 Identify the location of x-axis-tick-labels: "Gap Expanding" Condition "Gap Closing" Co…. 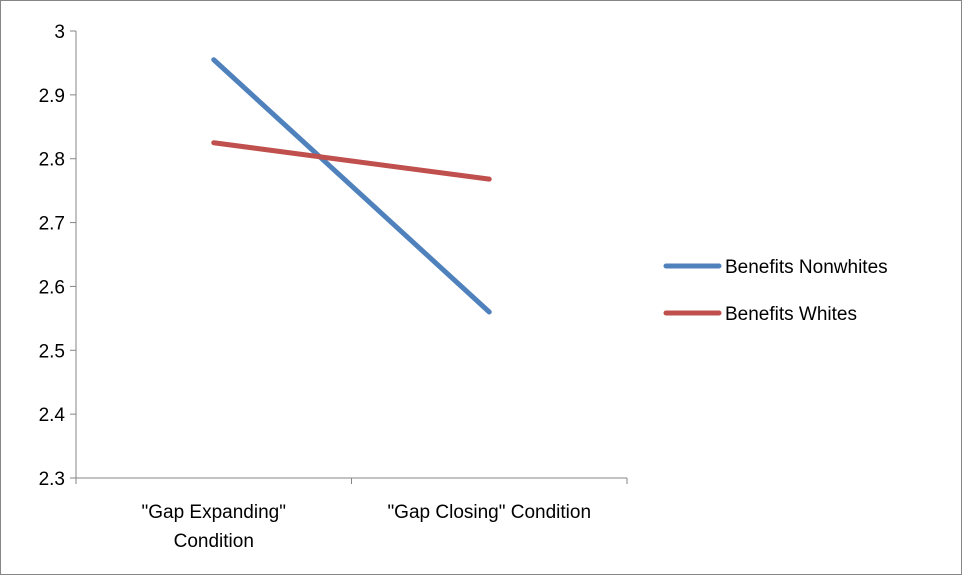
(367, 527).